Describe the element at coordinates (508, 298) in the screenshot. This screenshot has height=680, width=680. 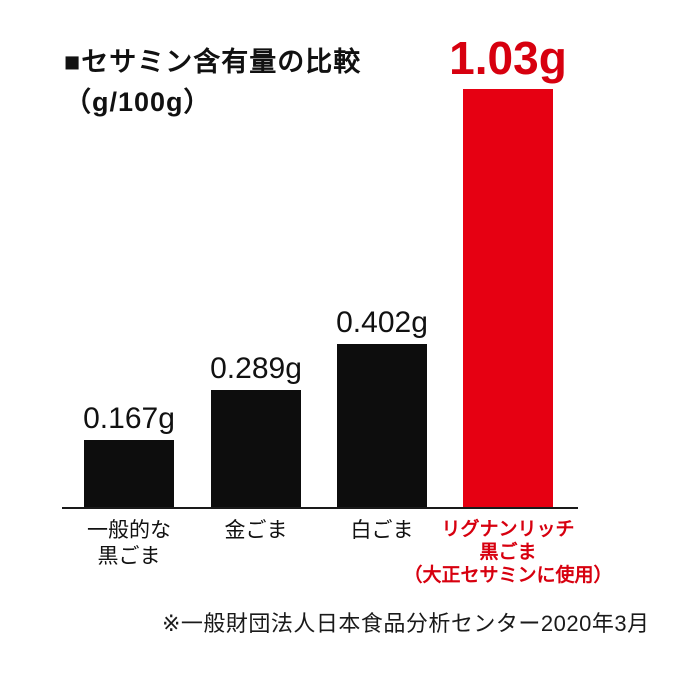
I see `bar-4-highlight` at that location.